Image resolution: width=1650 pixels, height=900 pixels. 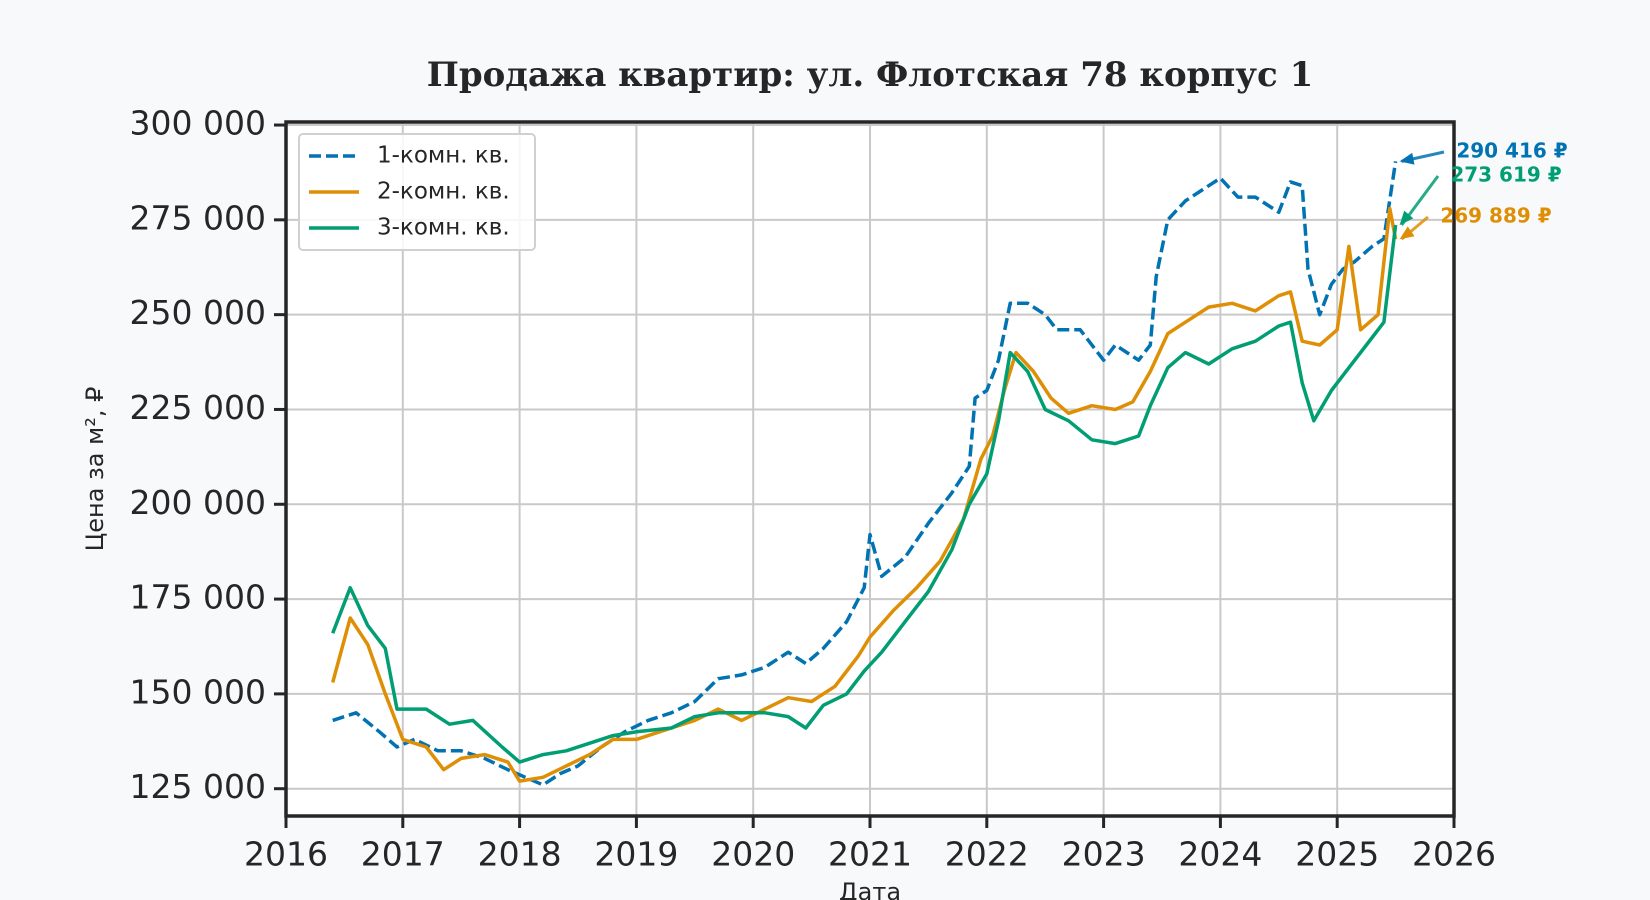 I want to click on y-axis-label: Цена за м², ₽, so click(x=95, y=469).